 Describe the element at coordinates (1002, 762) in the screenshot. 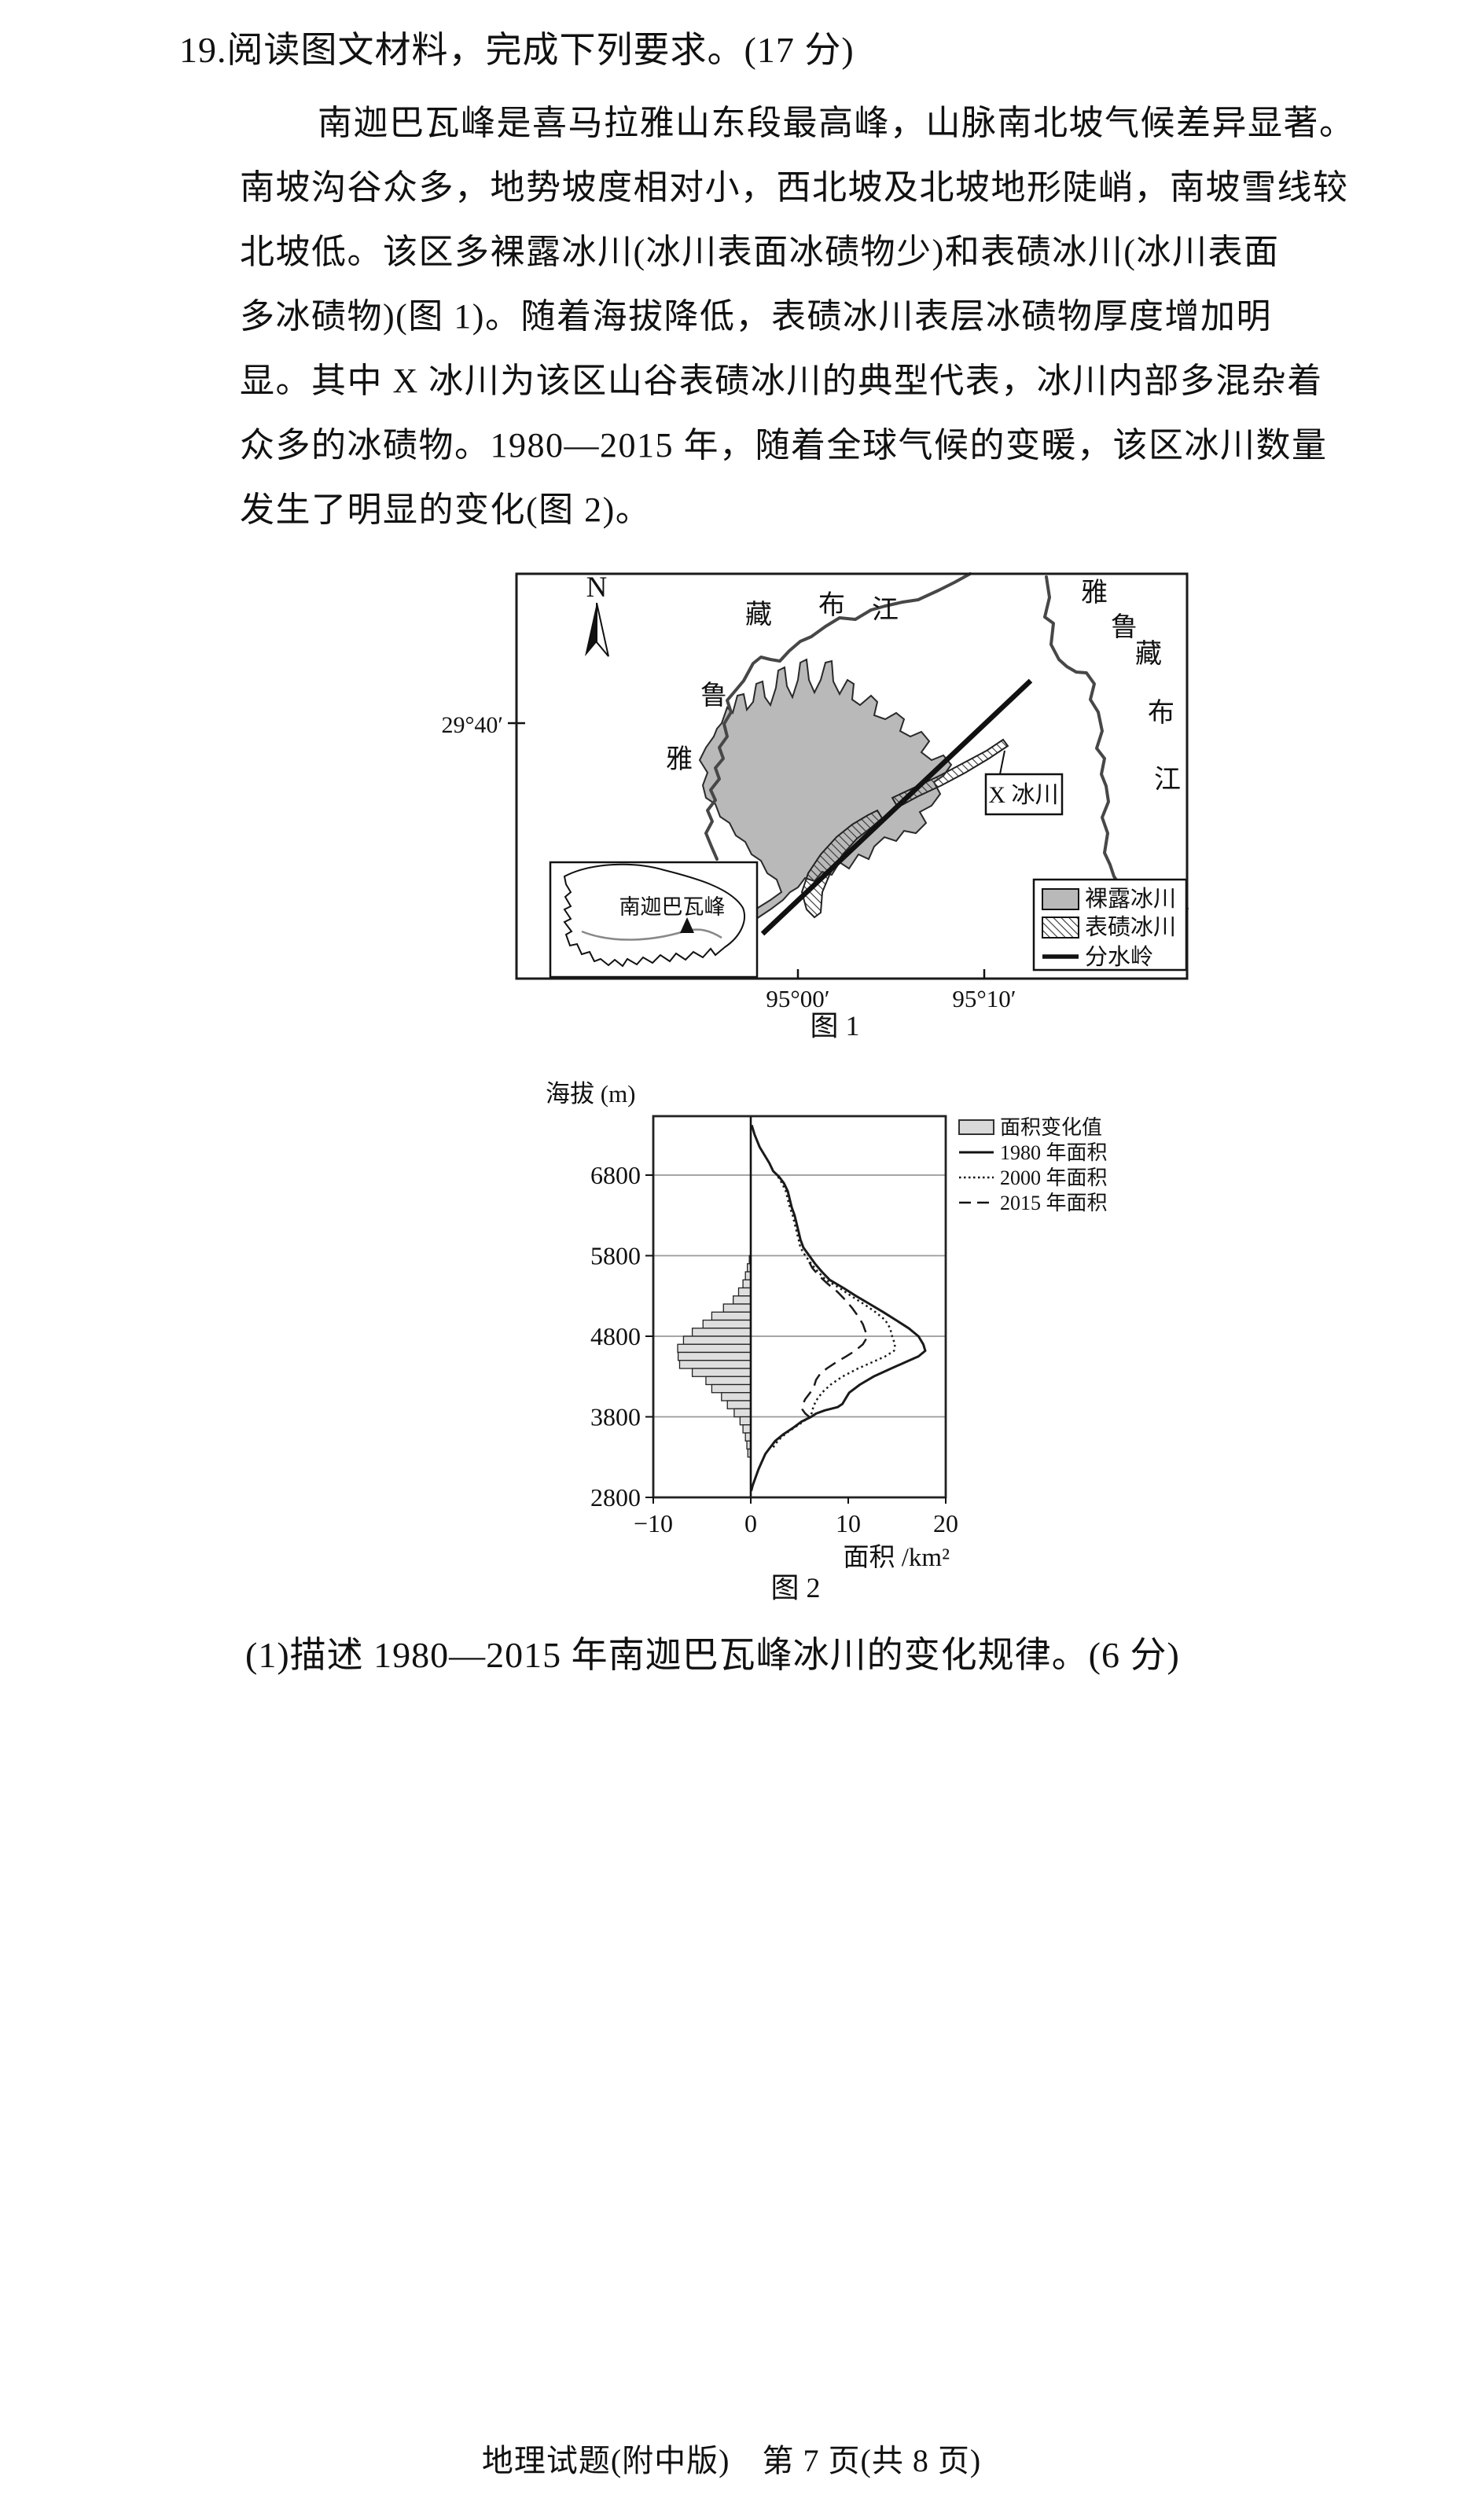

I see `callout-leader-line` at that location.